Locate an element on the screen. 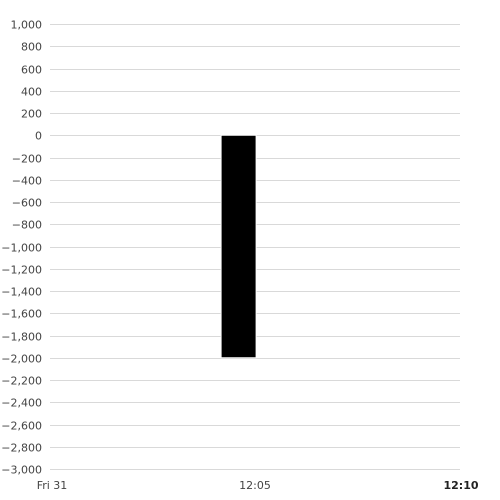  y-tick-label: −1,800 is located at coordinates (21, 337).